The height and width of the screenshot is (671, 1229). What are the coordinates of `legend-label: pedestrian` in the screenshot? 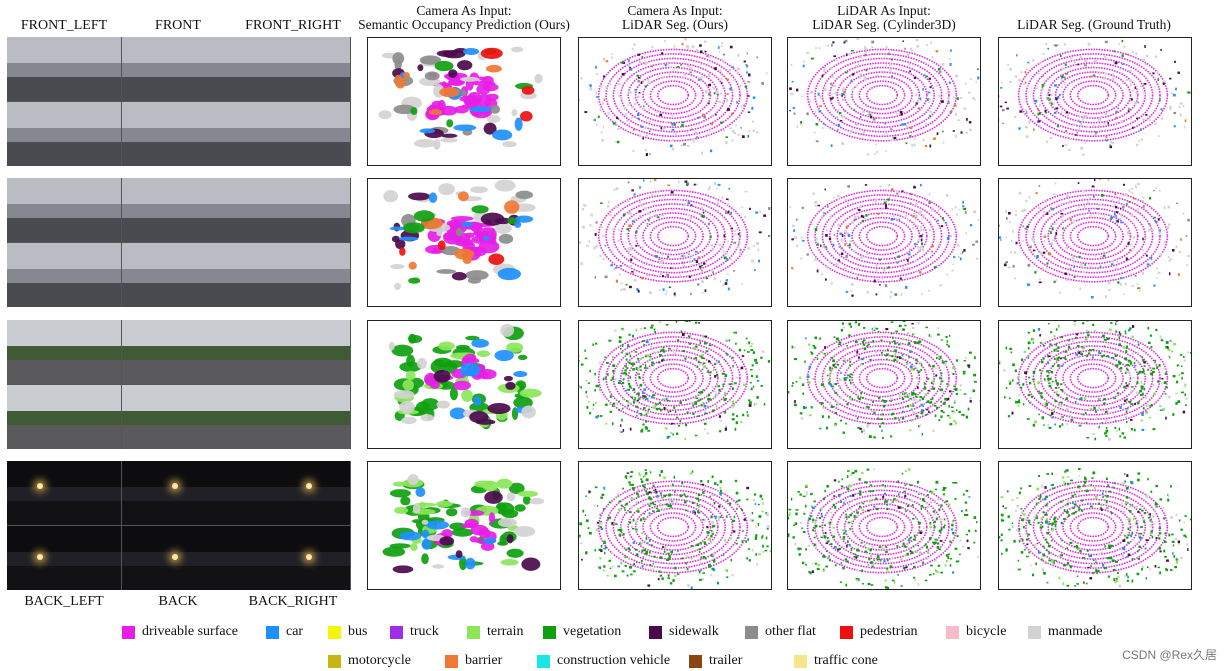 It's located at (889, 631).